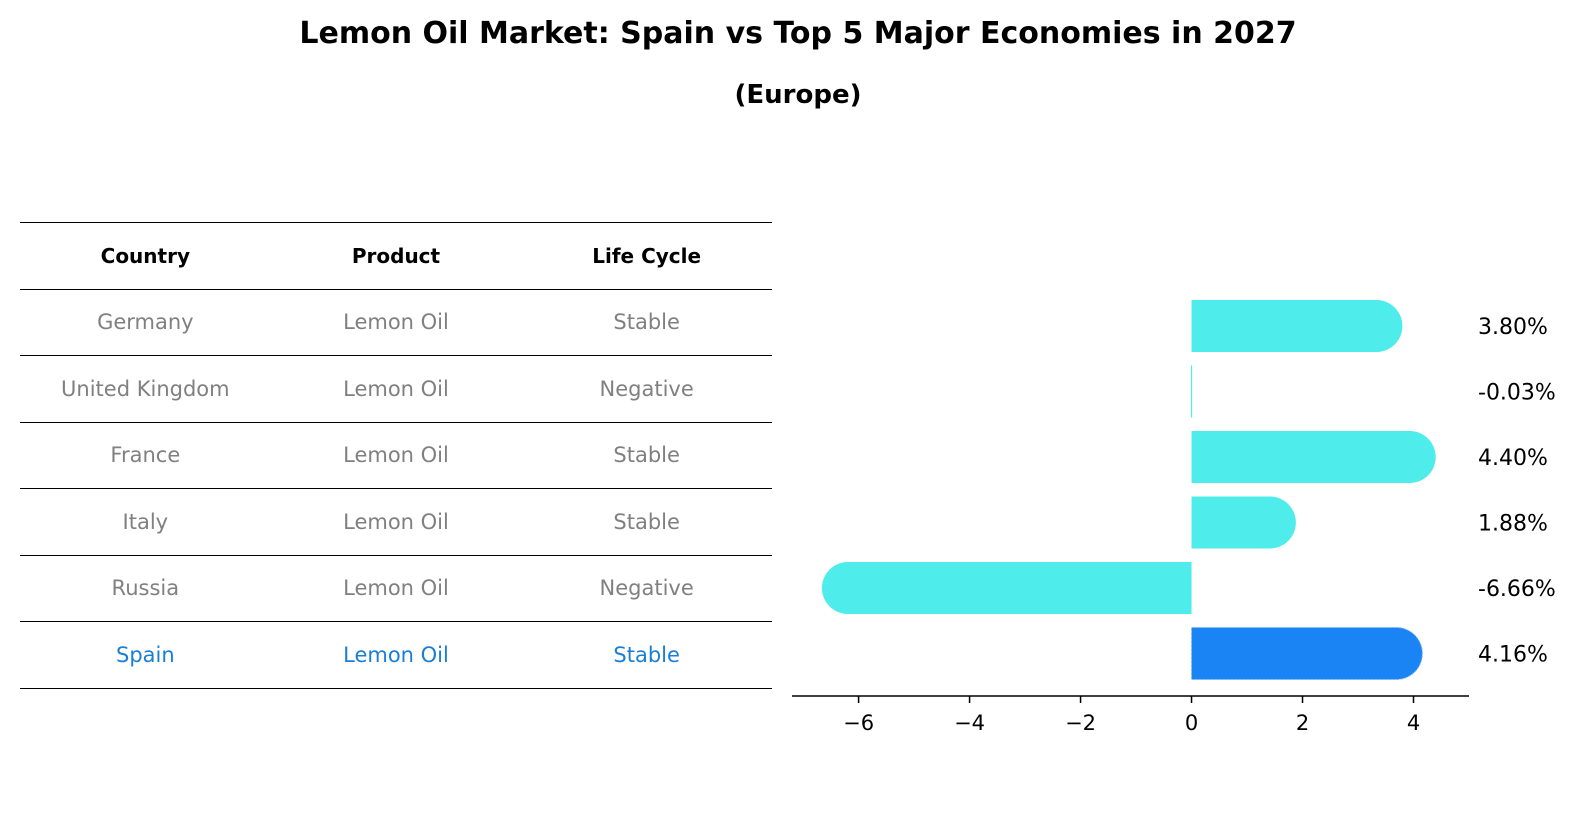 This screenshot has height=823, width=1596. What do you see at coordinates (1513, 458) in the screenshot?
I see `data-label: 4.40%` at bounding box center [1513, 458].